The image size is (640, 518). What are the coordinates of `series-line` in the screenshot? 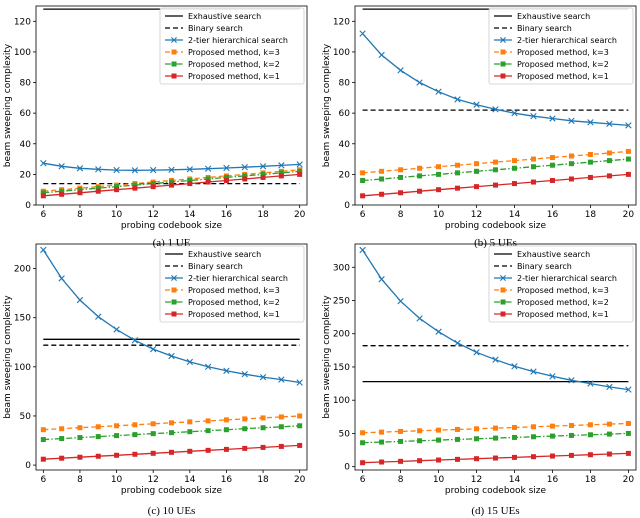 It's located at (495, 162).